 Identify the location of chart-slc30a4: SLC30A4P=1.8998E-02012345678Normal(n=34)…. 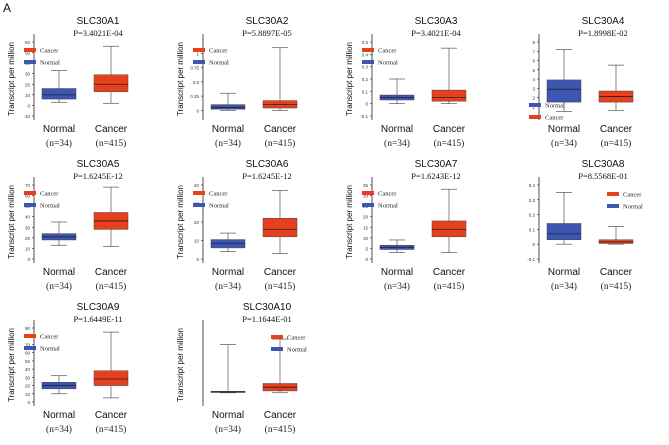
(588, 84).